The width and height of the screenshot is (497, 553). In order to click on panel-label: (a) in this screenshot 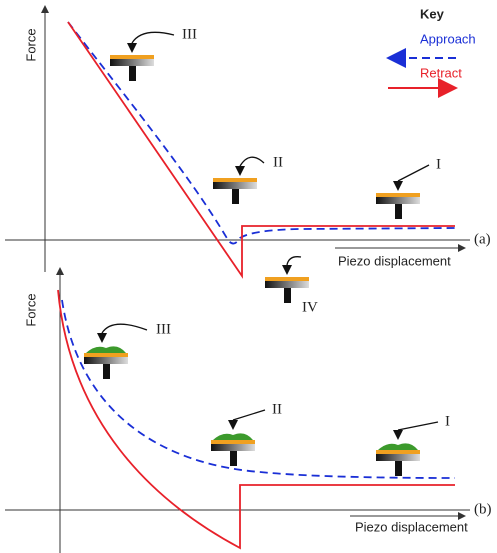, I will do `click(482, 239)`.